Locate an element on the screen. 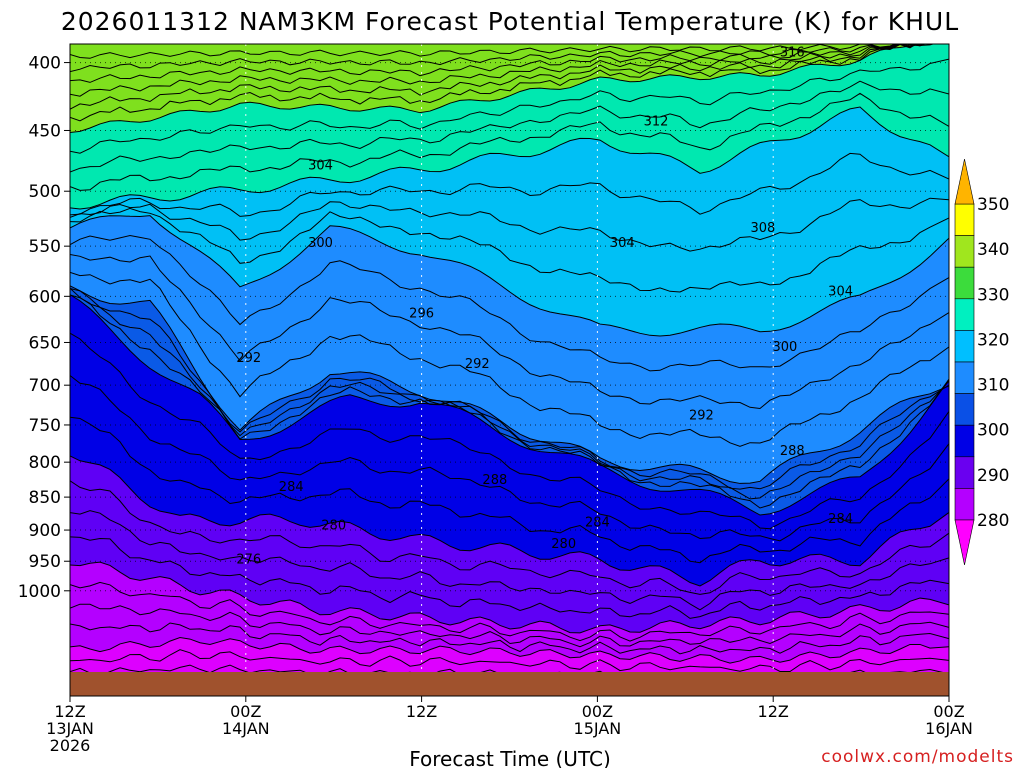 The image size is (1024, 768). colorbar-label: 320 is located at coordinates (993, 340).